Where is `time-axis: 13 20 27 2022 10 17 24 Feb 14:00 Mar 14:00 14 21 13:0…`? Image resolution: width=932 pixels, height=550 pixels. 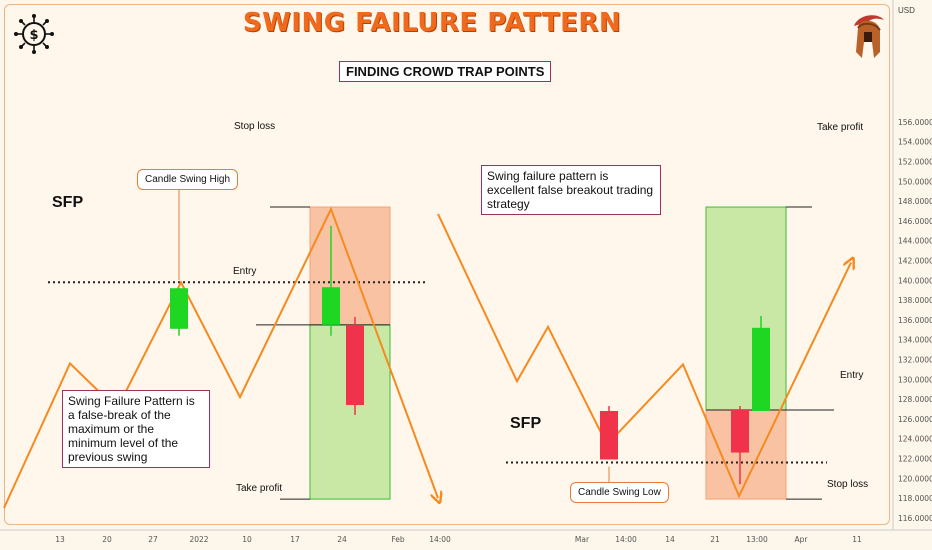
time-axis: 13 20 27 2022 10 17 24 Feb 14:00 Mar 14:00 14 21 13:0… is located at coordinates (466, 536).